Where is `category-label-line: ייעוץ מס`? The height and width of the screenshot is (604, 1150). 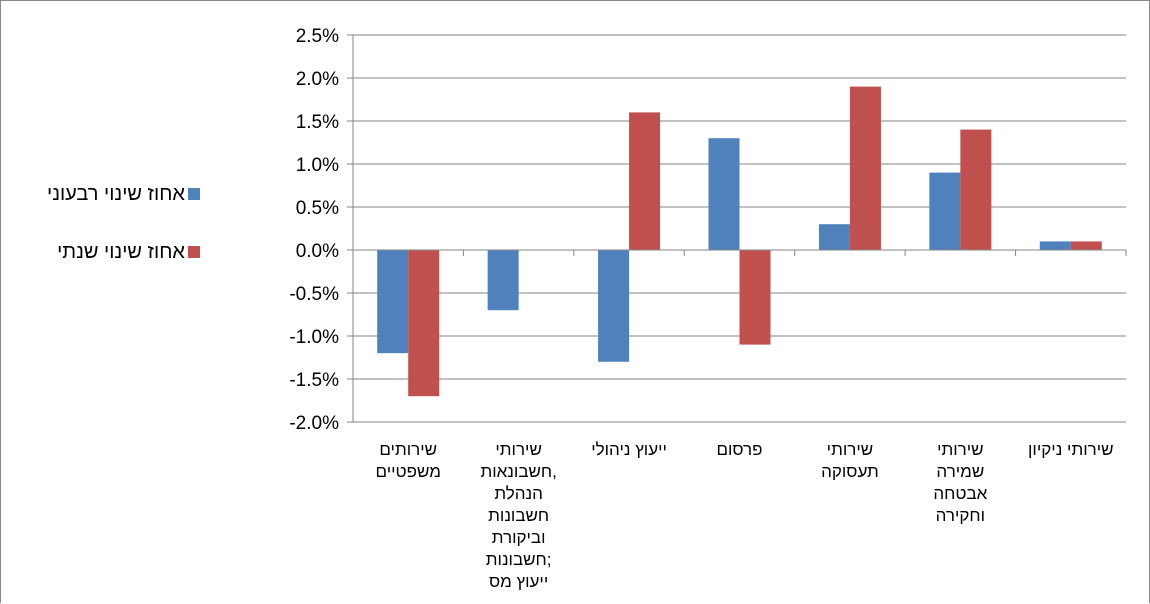
category-label-line: ייעוץ מס is located at coordinates (518, 581).